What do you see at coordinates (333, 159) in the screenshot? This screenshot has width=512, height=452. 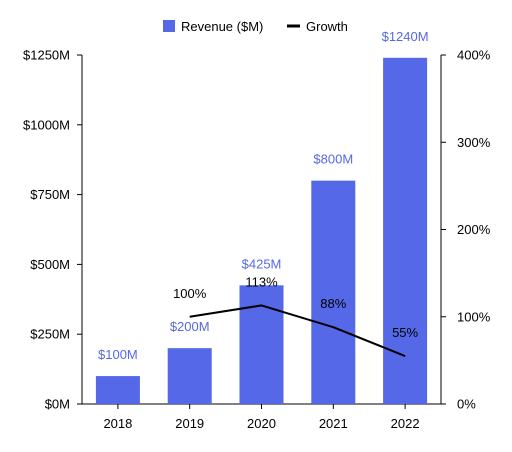 I see `revenue-bar-label: $800M` at bounding box center [333, 159].